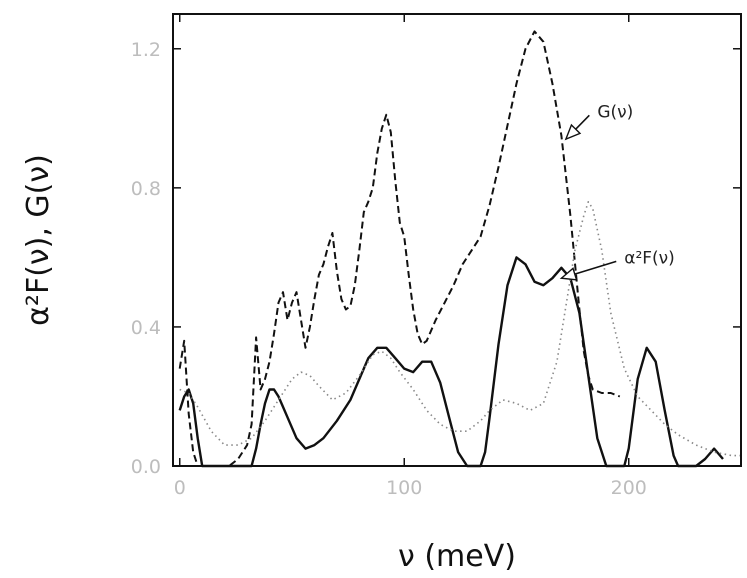 Image resolution: width=747 pixels, height=578 pixels. I want to click on x-tick-label: 0, so click(180, 488).